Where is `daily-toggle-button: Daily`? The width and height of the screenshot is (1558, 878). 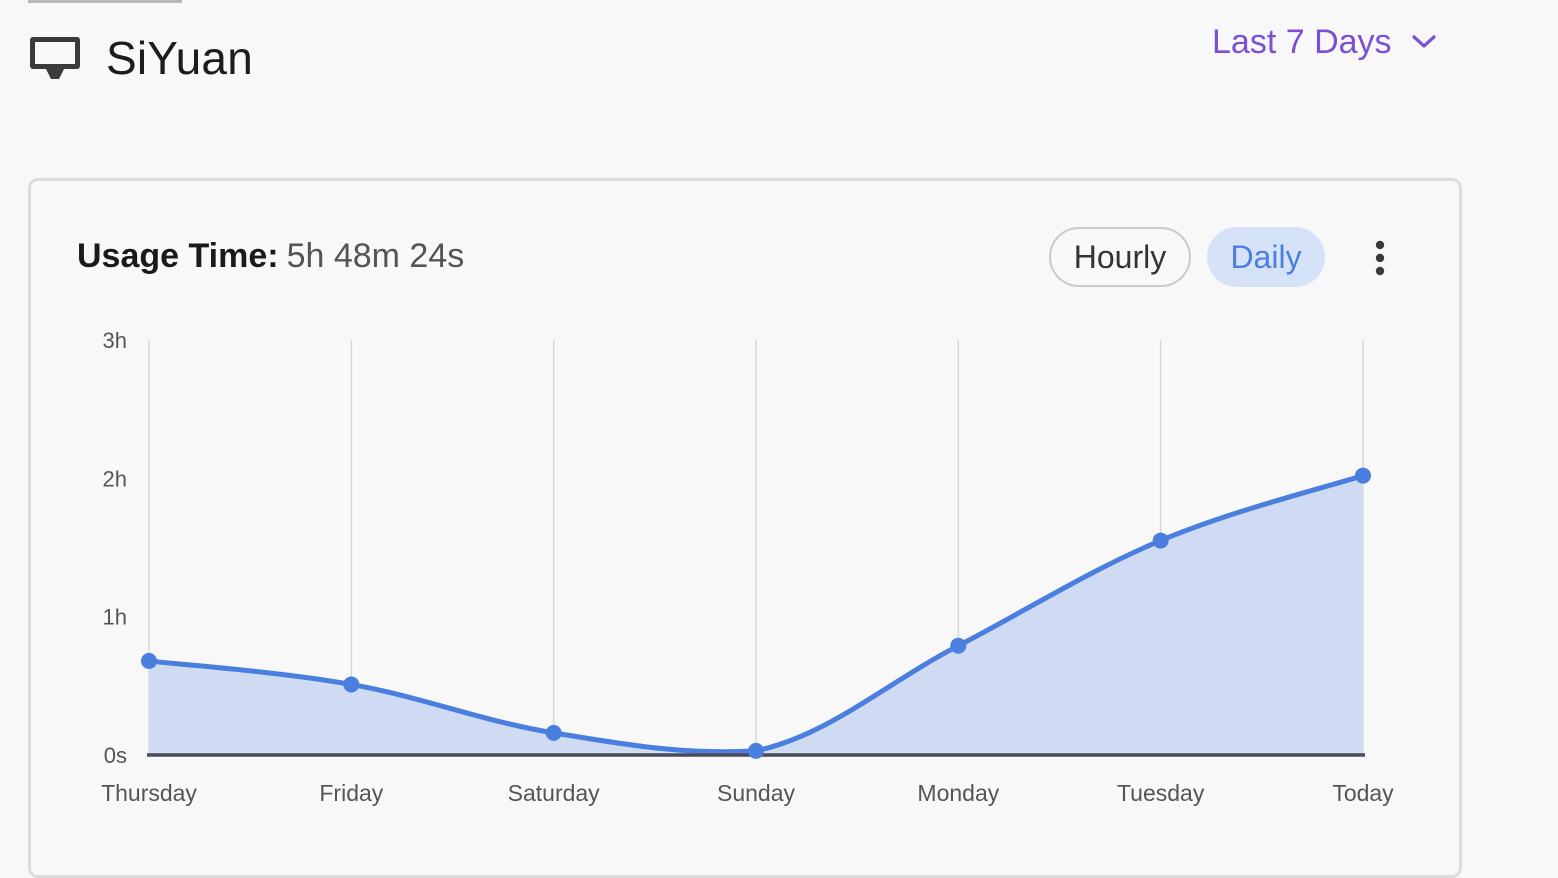 daily-toggle-button: Daily is located at coordinates (1266, 257).